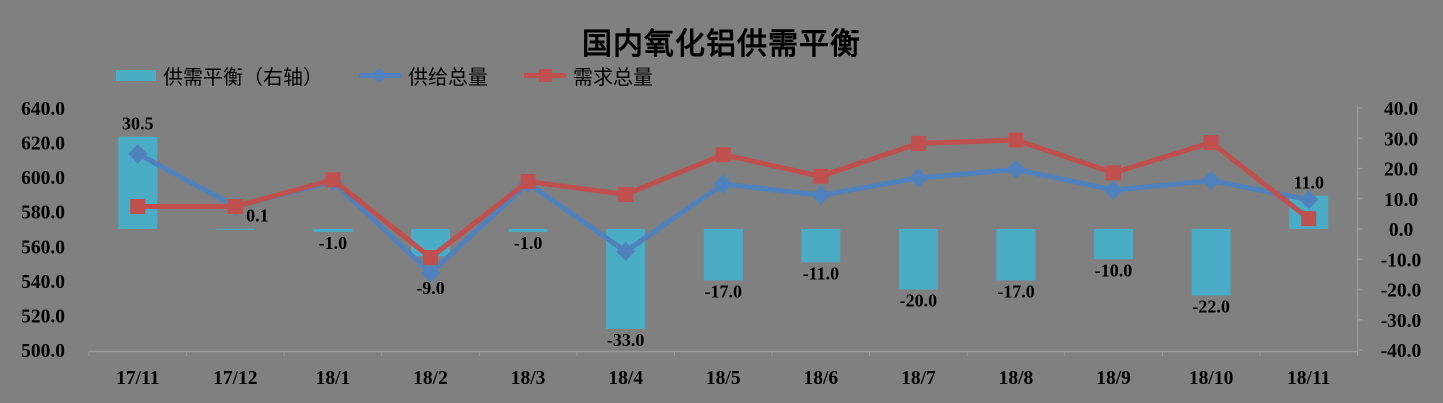  Describe the element at coordinates (43, 230) in the screenshot. I see `left-axis-labels: 640.0 620.0 600.0 580.0 560.0 540.0 520.0 500.0` at that location.